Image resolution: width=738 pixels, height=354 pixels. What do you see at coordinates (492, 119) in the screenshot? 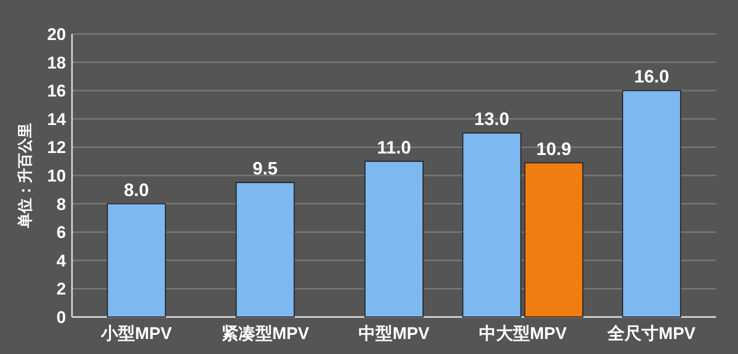
I see `data-label: 13.0` at bounding box center [492, 119].